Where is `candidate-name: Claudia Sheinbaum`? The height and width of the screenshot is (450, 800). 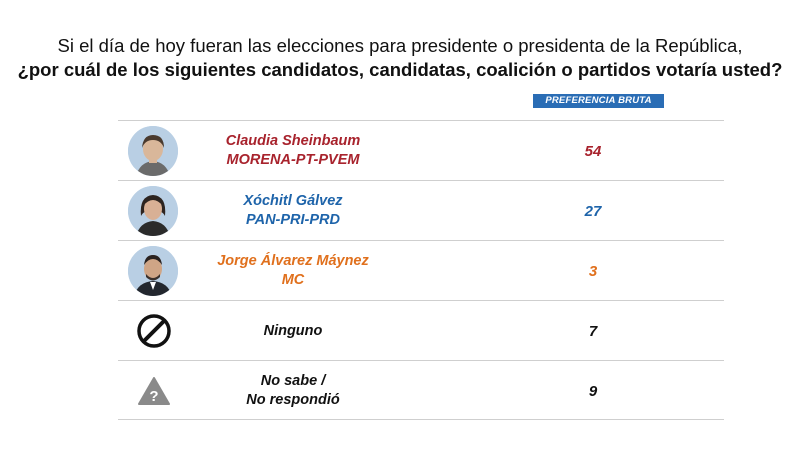 candidate-name: Claudia Sheinbaum is located at coordinates (293, 141).